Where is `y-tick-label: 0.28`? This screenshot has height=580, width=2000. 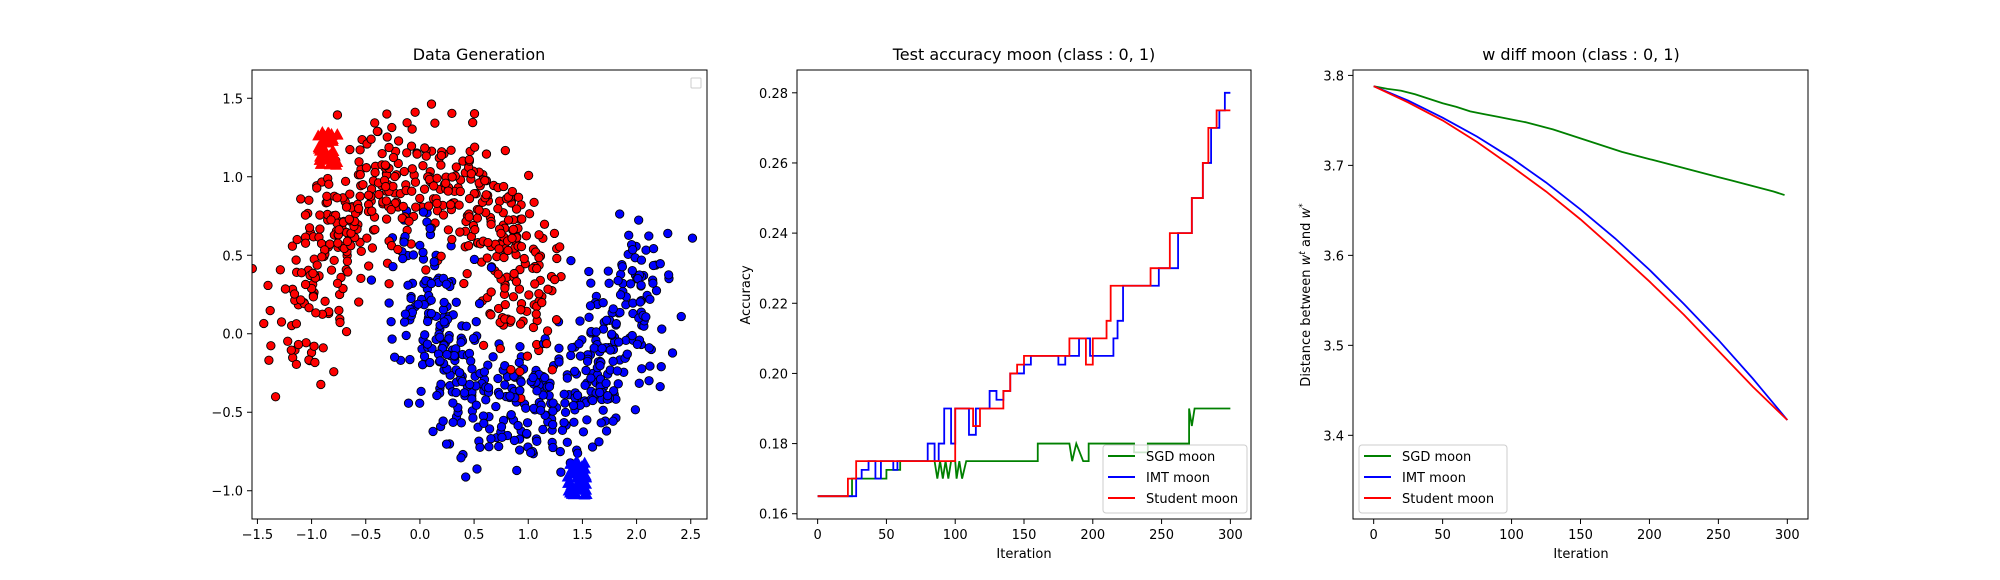 y-tick-label: 0.28 is located at coordinates (773, 94).